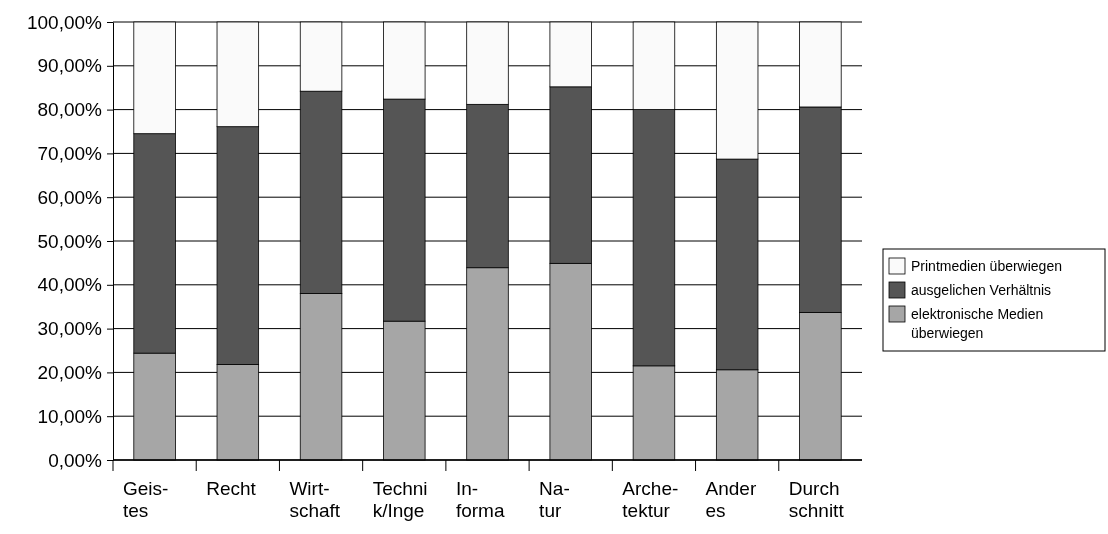 The height and width of the screenshot is (534, 1108). I want to click on x-tick-label: Techni k/Inge, so click(400, 499).